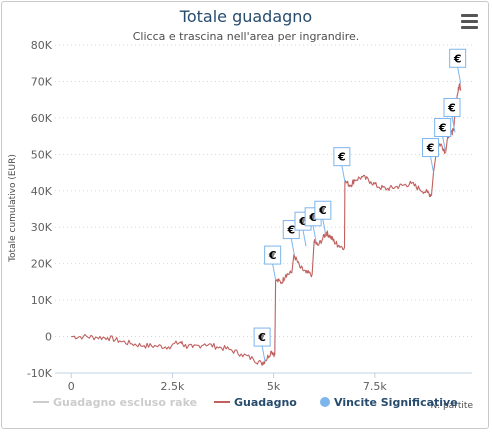  Describe the element at coordinates (13, 208) in the screenshot. I see `y-axis-title: Totale cumulativo (EUR)` at that location.